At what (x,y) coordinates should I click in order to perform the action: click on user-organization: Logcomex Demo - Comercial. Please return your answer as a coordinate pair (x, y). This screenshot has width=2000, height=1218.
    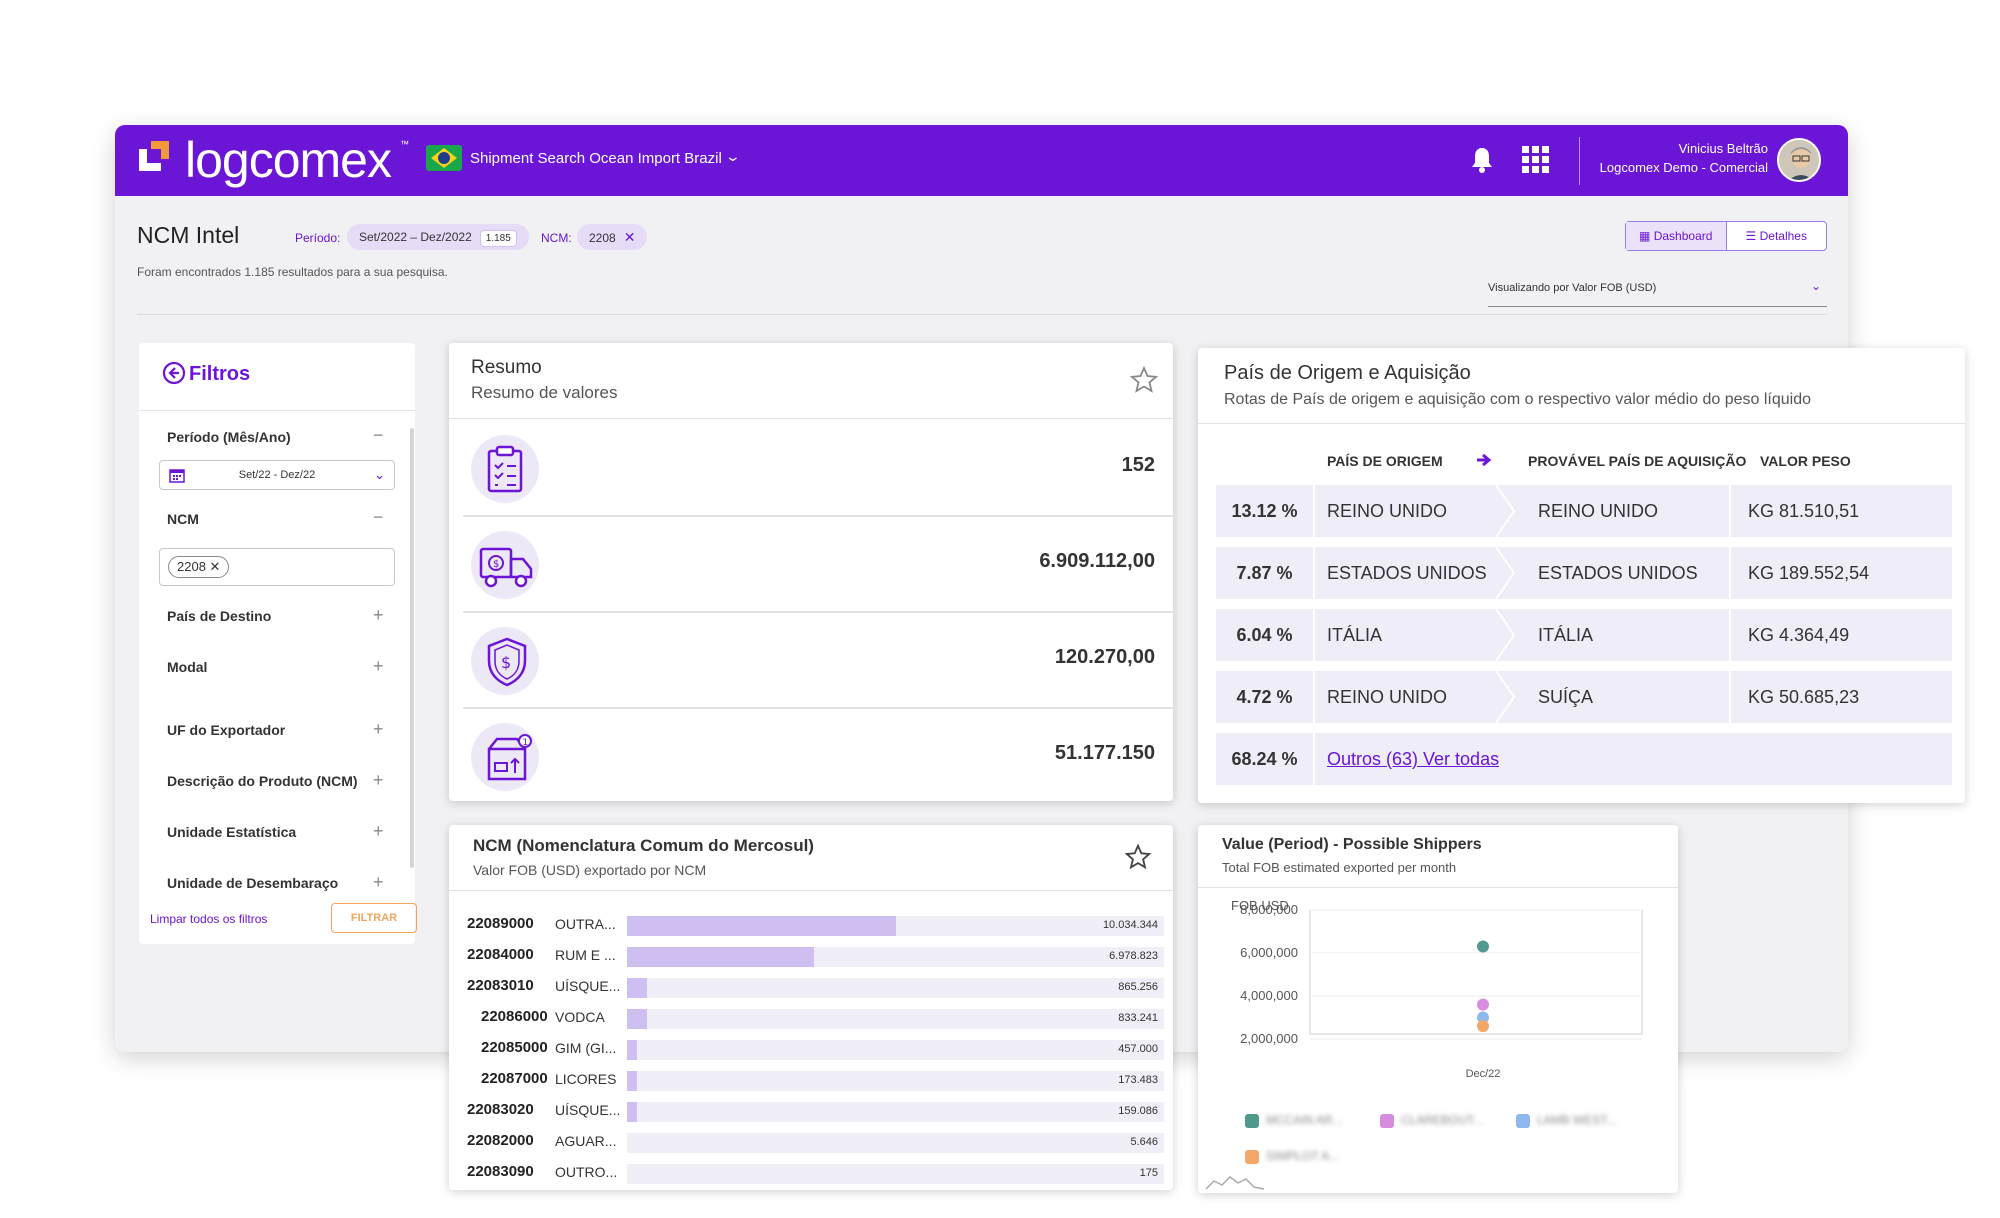
    Looking at the image, I should click on (1683, 167).